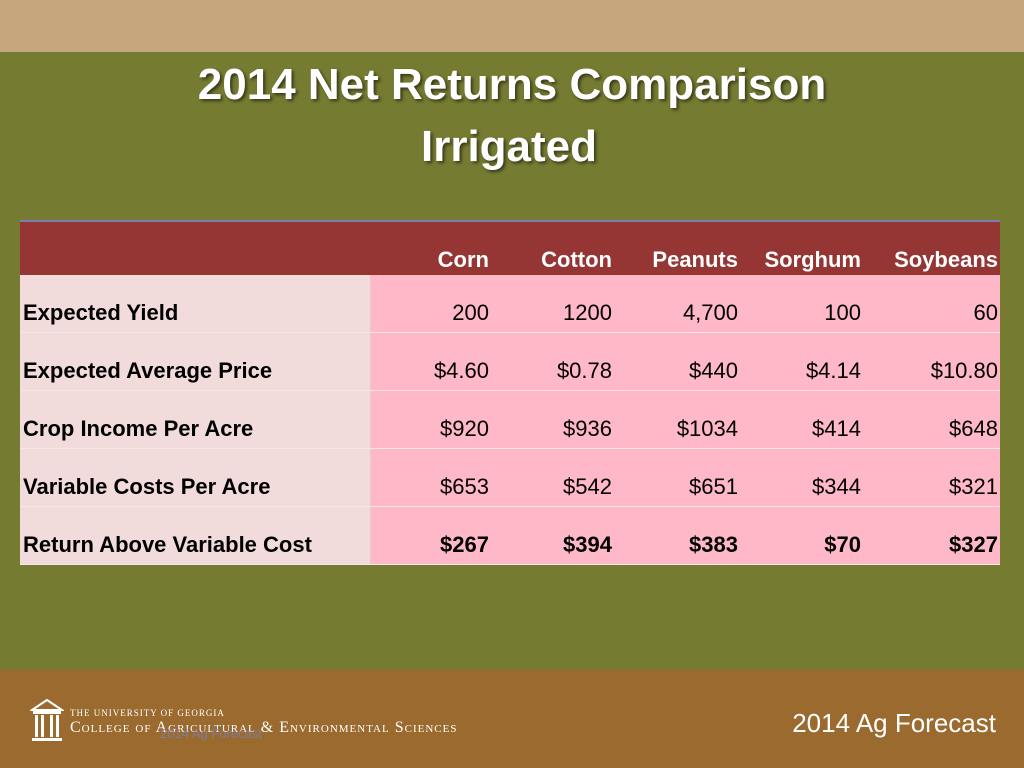 The height and width of the screenshot is (768, 1024). I want to click on table-cell: $321, so click(931, 477).